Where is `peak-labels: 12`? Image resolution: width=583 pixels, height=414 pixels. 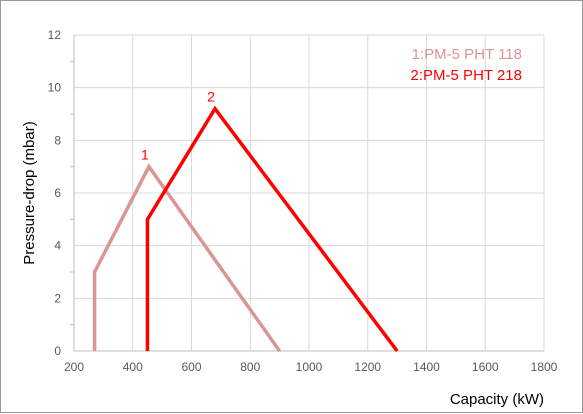
peak-labels: 12 is located at coordinates (178, 126).